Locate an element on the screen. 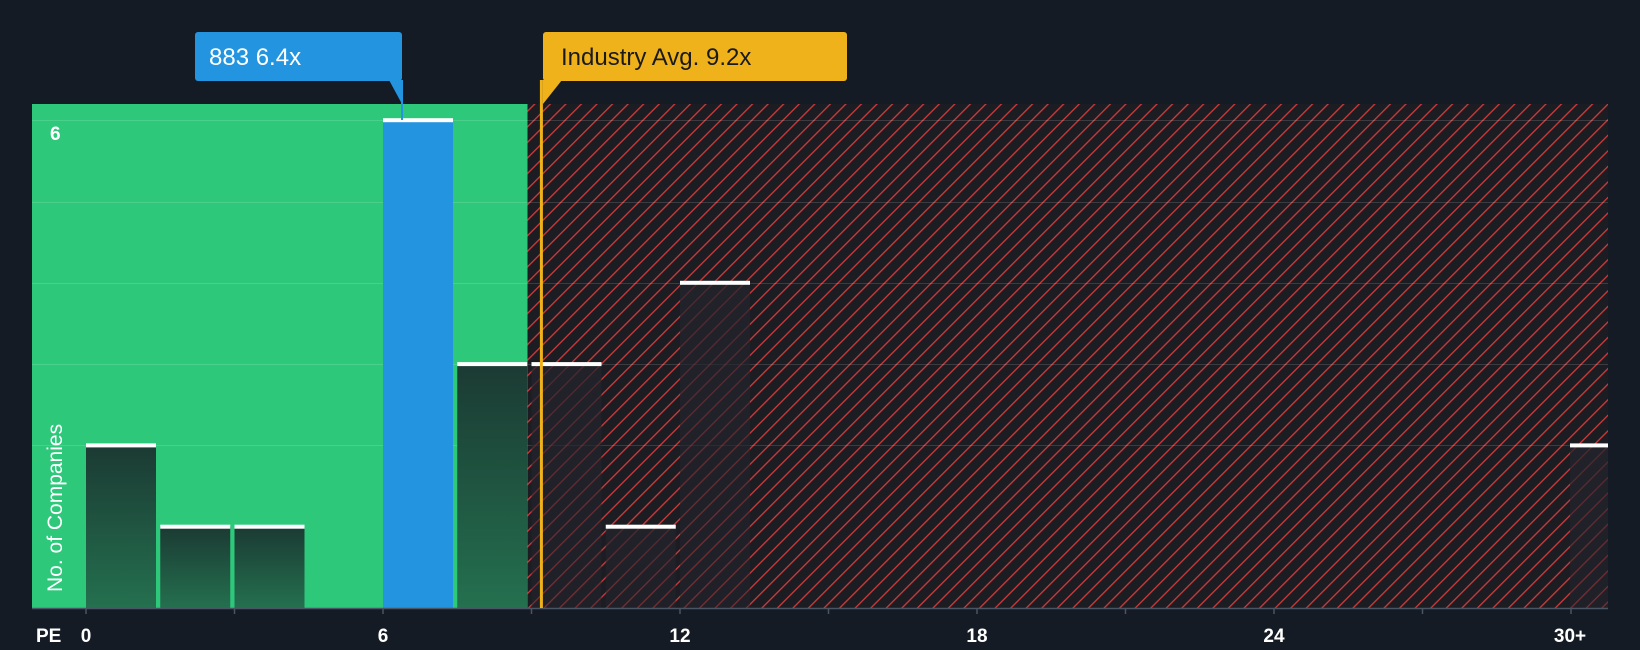 The image size is (1640, 650). x-axis-ticks is located at coordinates (828, 611).